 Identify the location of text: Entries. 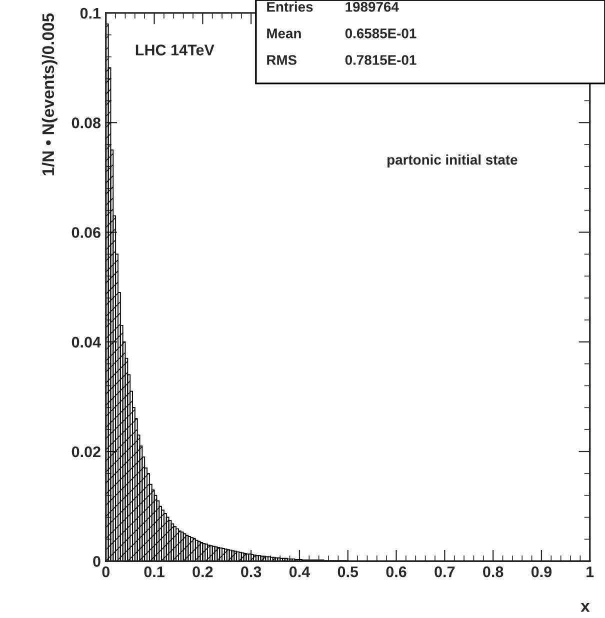
(290, 7).